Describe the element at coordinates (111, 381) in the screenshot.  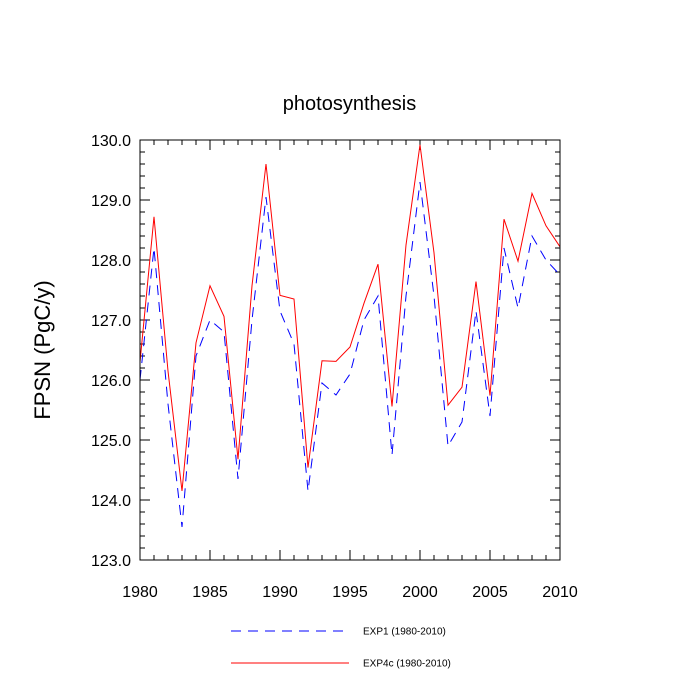
I see `y-tick-label: 126.0` at that location.